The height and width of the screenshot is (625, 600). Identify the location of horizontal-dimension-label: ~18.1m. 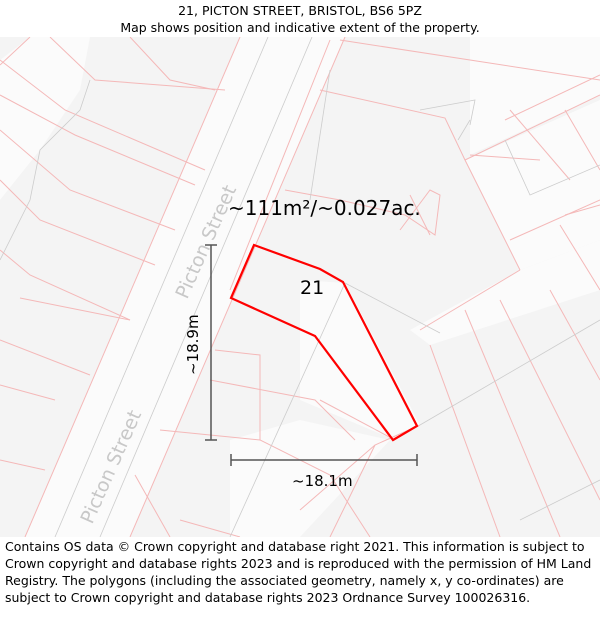
(322, 481).